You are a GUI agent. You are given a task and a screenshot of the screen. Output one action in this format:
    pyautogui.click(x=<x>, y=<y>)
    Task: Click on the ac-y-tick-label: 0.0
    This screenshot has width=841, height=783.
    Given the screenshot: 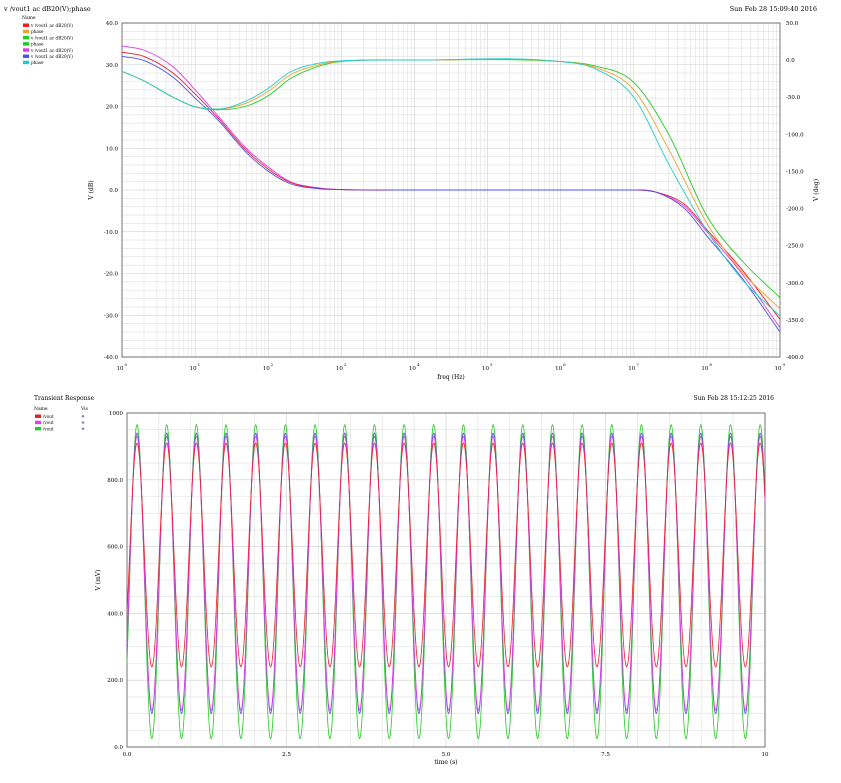 What is the action you would take?
    pyautogui.click(x=113, y=191)
    